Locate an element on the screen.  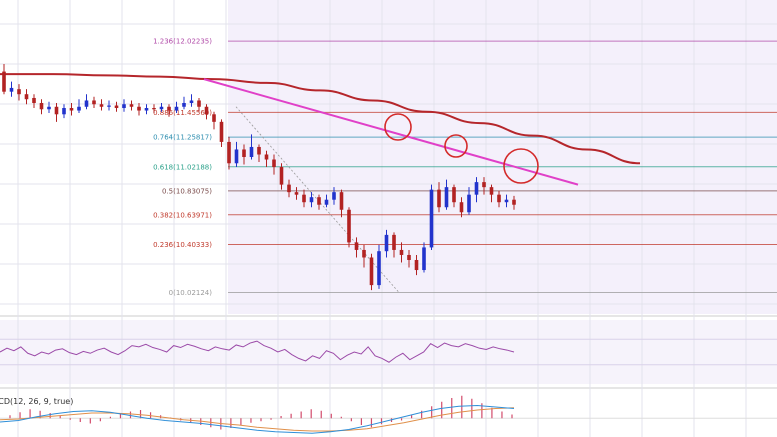
fib-level-label: 1.236(12.02235) is located at coordinates (182, 42).